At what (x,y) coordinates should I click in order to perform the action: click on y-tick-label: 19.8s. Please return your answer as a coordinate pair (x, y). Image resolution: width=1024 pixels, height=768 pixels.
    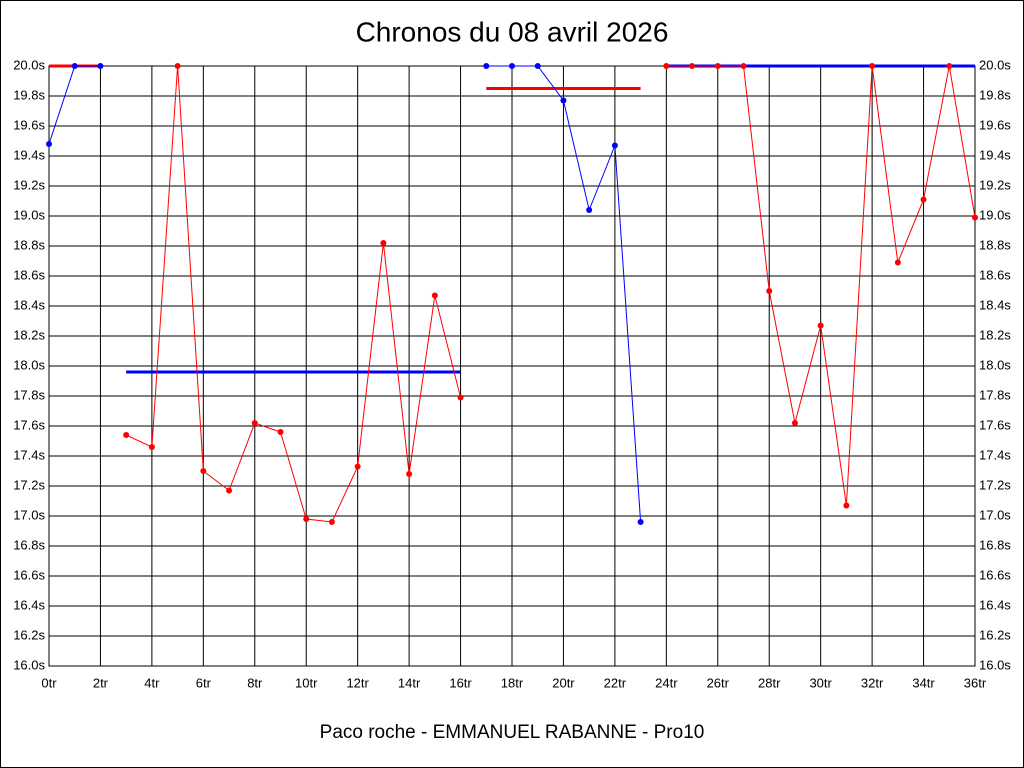
    Looking at the image, I should click on (29, 94).